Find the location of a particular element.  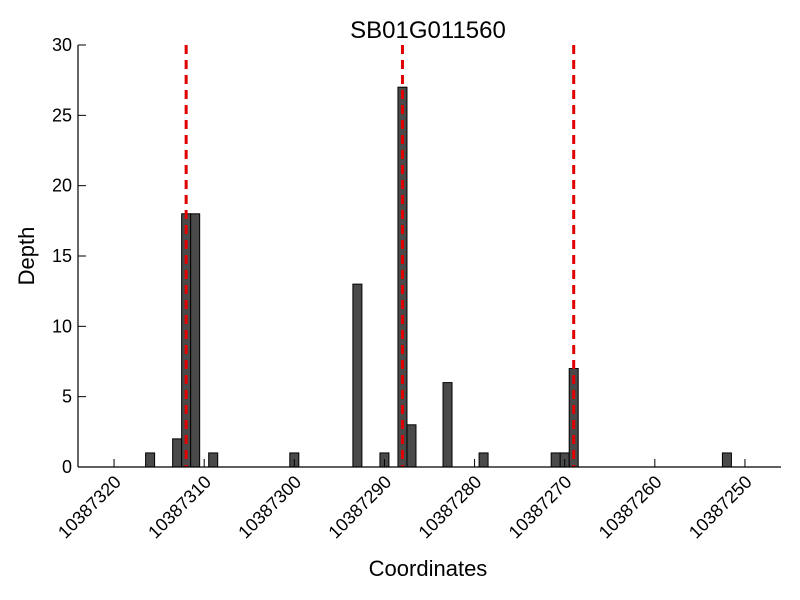

x-tick-label: 10387290 is located at coordinates (359, 507).